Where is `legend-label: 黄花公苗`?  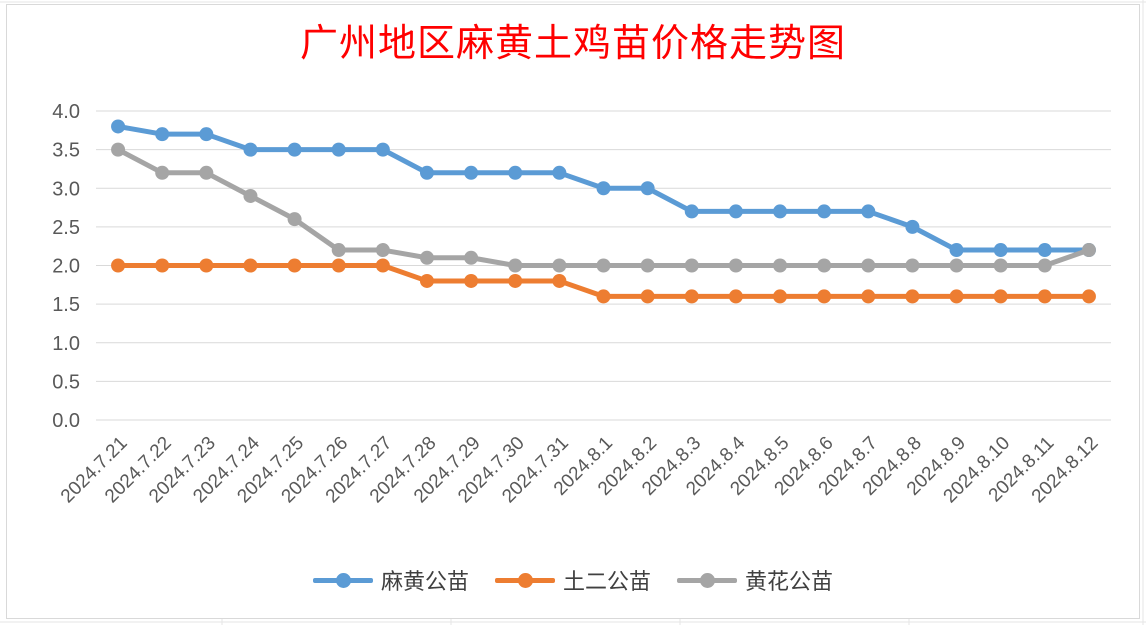
legend-label: 黄花公苗 is located at coordinates (789, 582).